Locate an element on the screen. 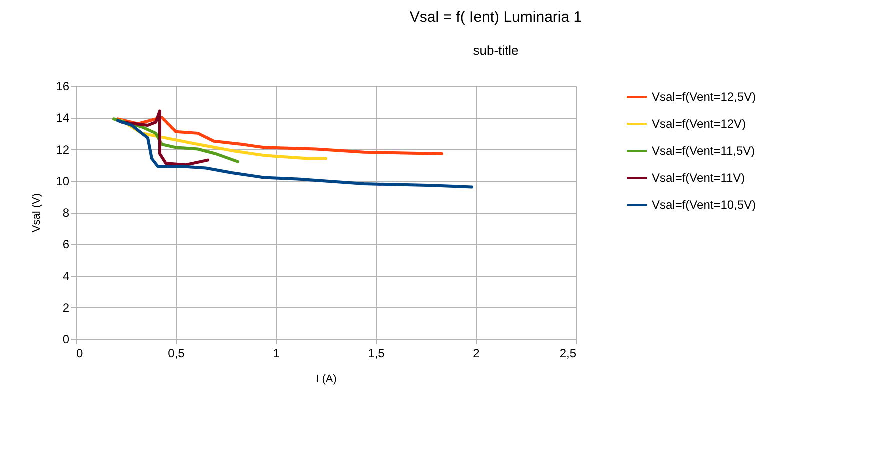  chart-title: Vsal = f( Ient) Luminaria 1 is located at coordinates (496, 17).